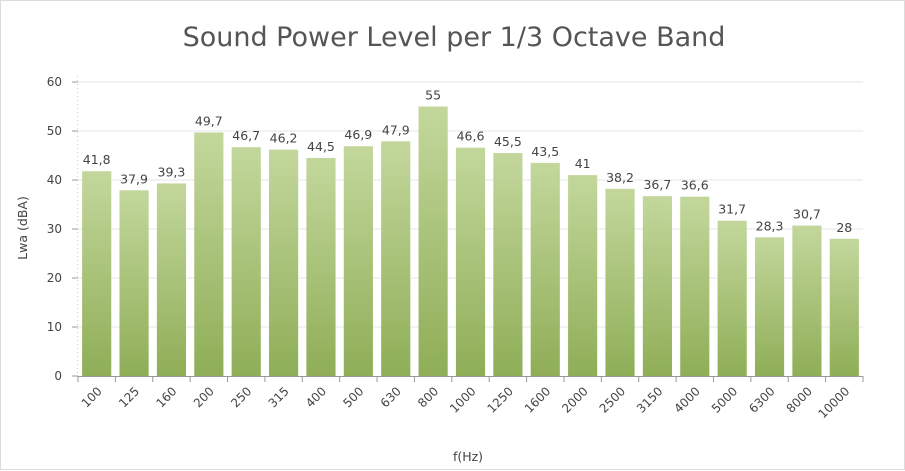  Describe the element at coordinates (54, 278) in the screenshot. I see `y-tick-label: 20` at that location.